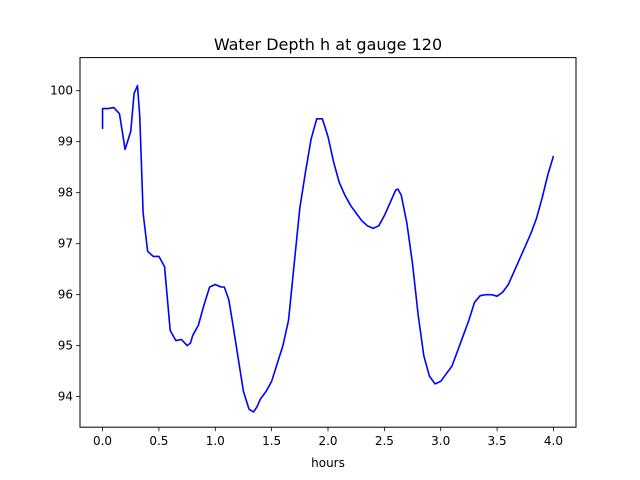 Image resolution: width=640 pixels, height=480 pixels. I want to click on x-tick-label: 4.0, so click(553, 441).